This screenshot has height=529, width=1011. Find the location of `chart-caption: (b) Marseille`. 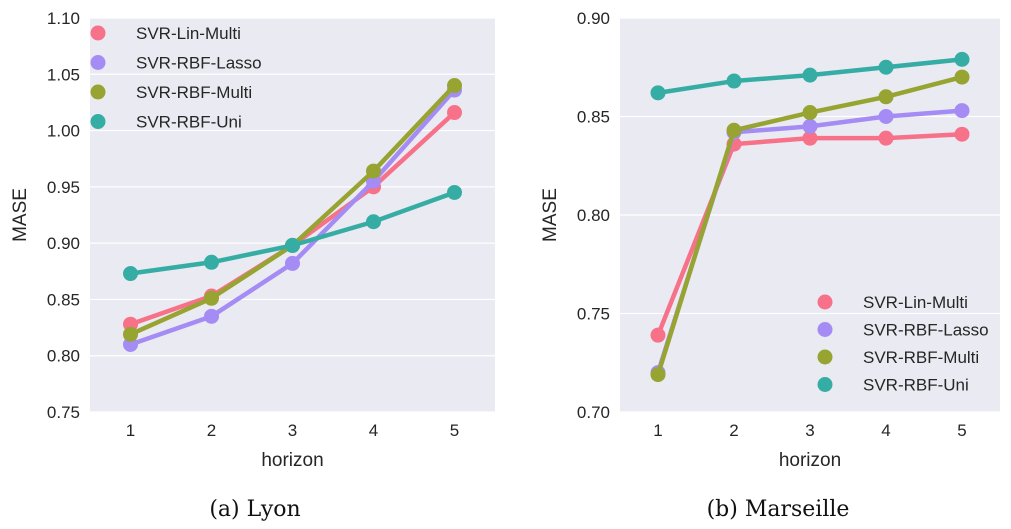

chart-caption: (b) Marseille is located at coordinates (778, 509).